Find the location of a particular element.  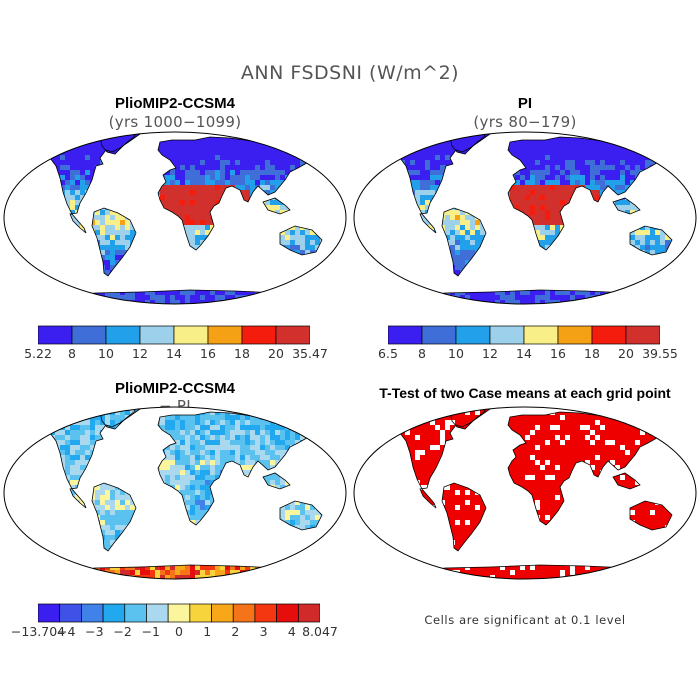

colorbar-tick-label: 6.5 is located at coordinates (388, 353).